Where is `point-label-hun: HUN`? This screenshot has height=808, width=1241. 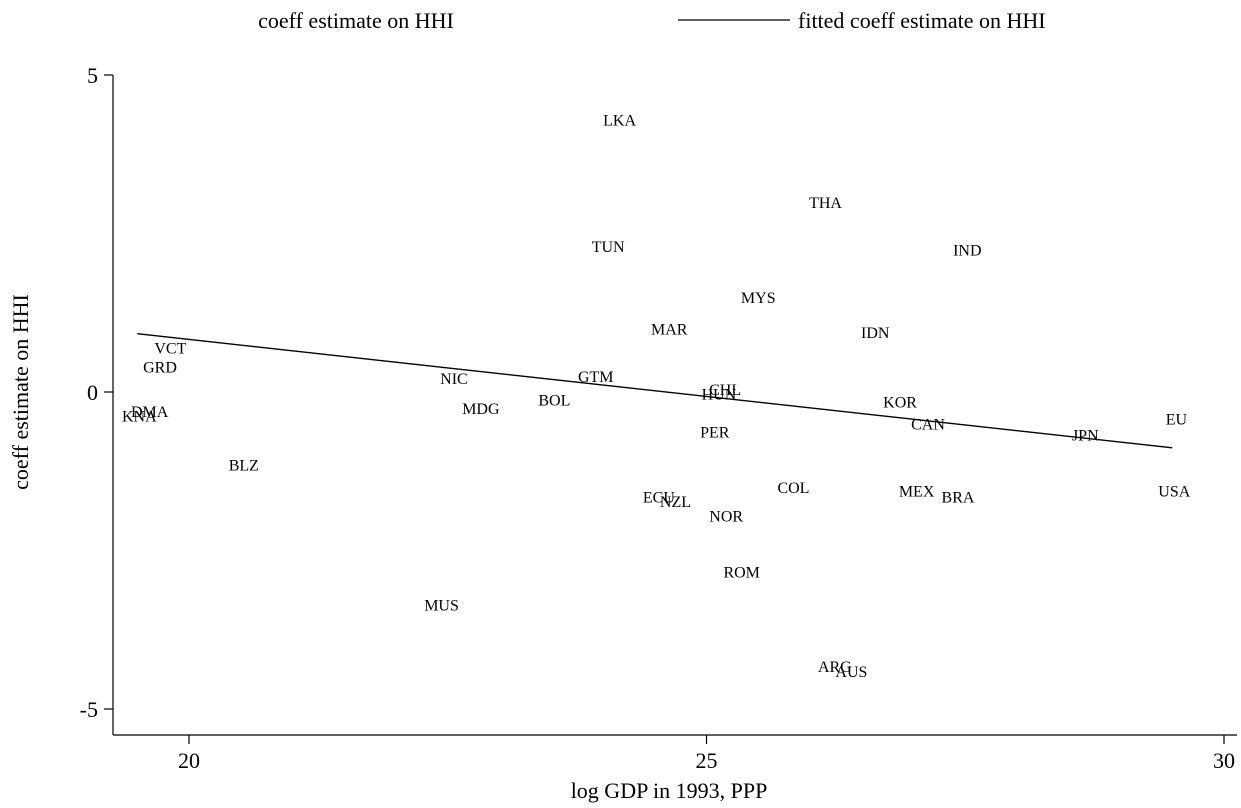 point-label-hun: HUN is located at coordinates (719, 394).